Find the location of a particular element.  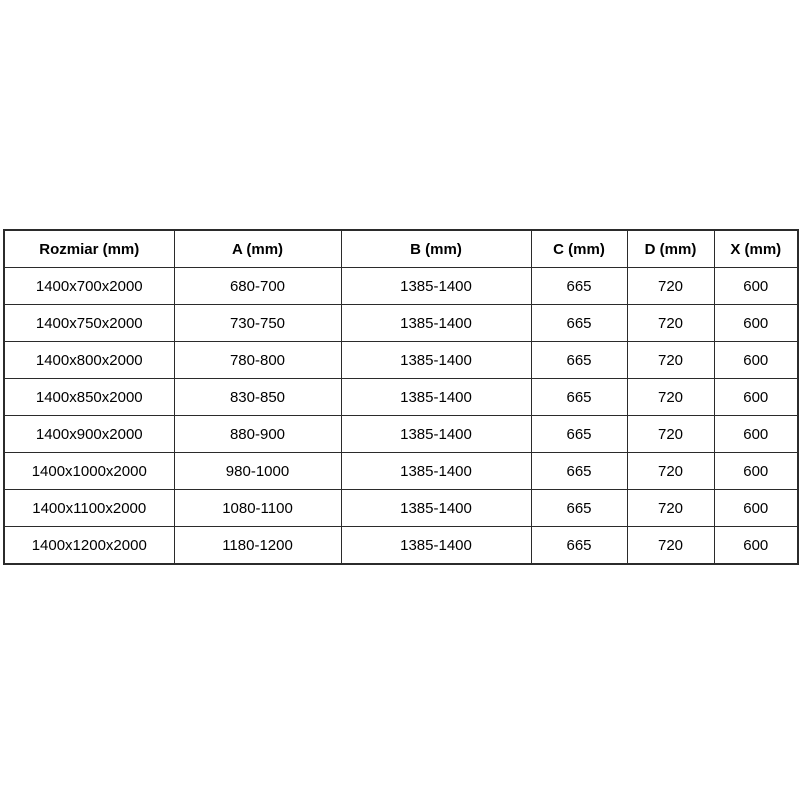

table-cell: 1400x750x2000 is located at coordinates (89, 323).